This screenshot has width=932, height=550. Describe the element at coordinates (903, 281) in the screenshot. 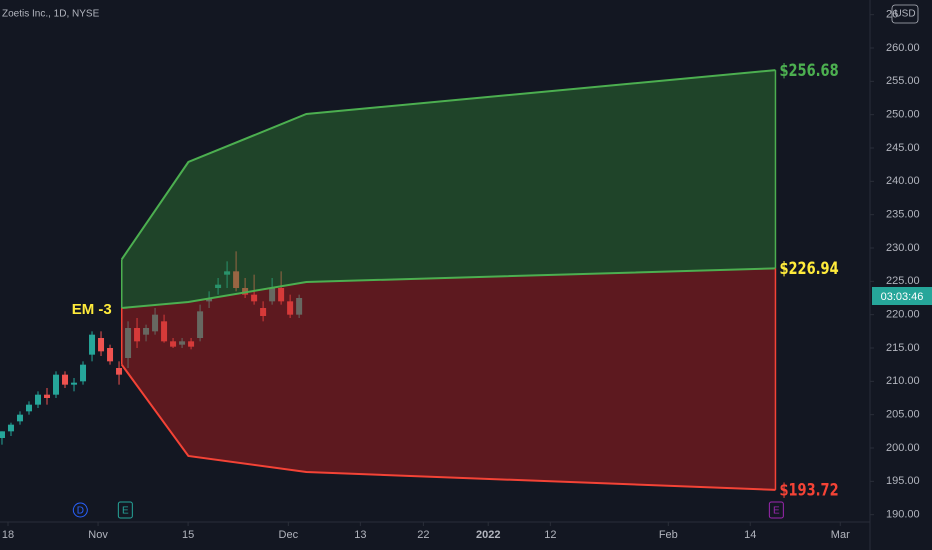

I see `y-tick-label: 225.00` at that location.